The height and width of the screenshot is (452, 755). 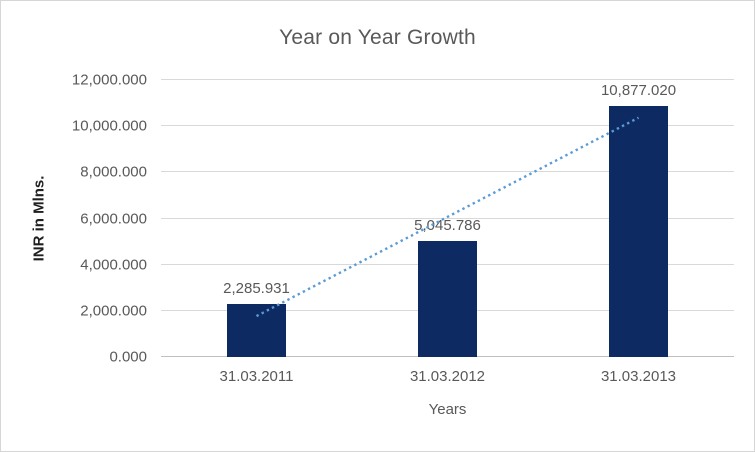 What do you see at coordinates (256, 376) in the screenshot?
I see `x-tick-label: 31.03.2011` at bounding box center [256, 376].